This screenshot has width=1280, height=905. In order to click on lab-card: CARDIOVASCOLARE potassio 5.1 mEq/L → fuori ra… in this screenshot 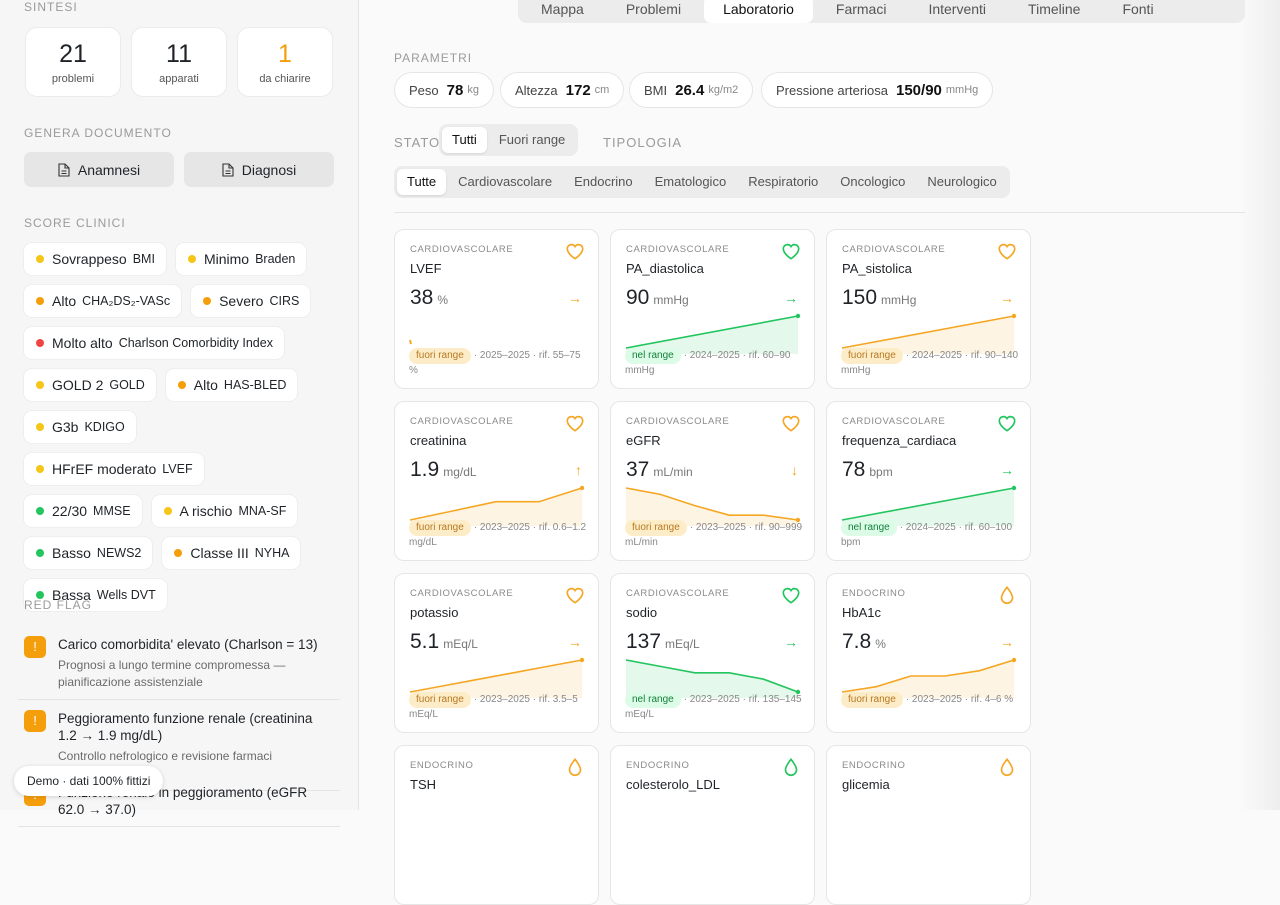, I will do `click(496, 653)`.